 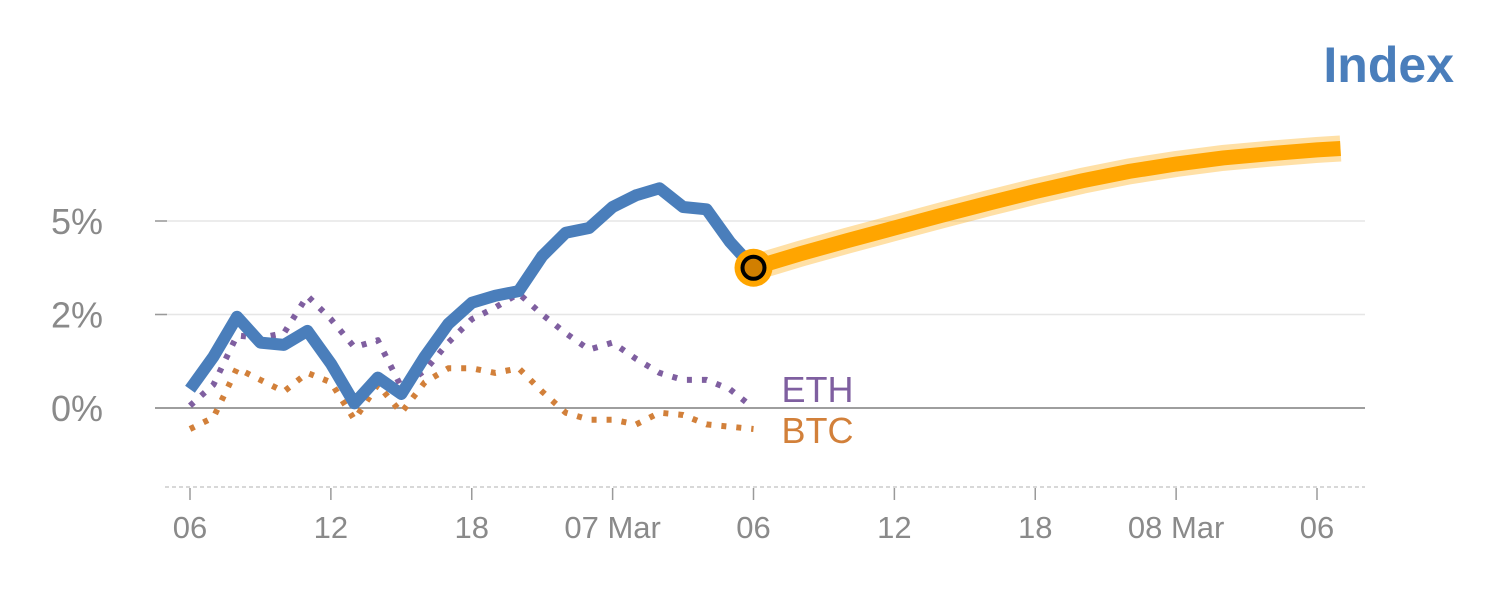 I want to click on y-tick-label: 5%, so click(x=77, y=221).